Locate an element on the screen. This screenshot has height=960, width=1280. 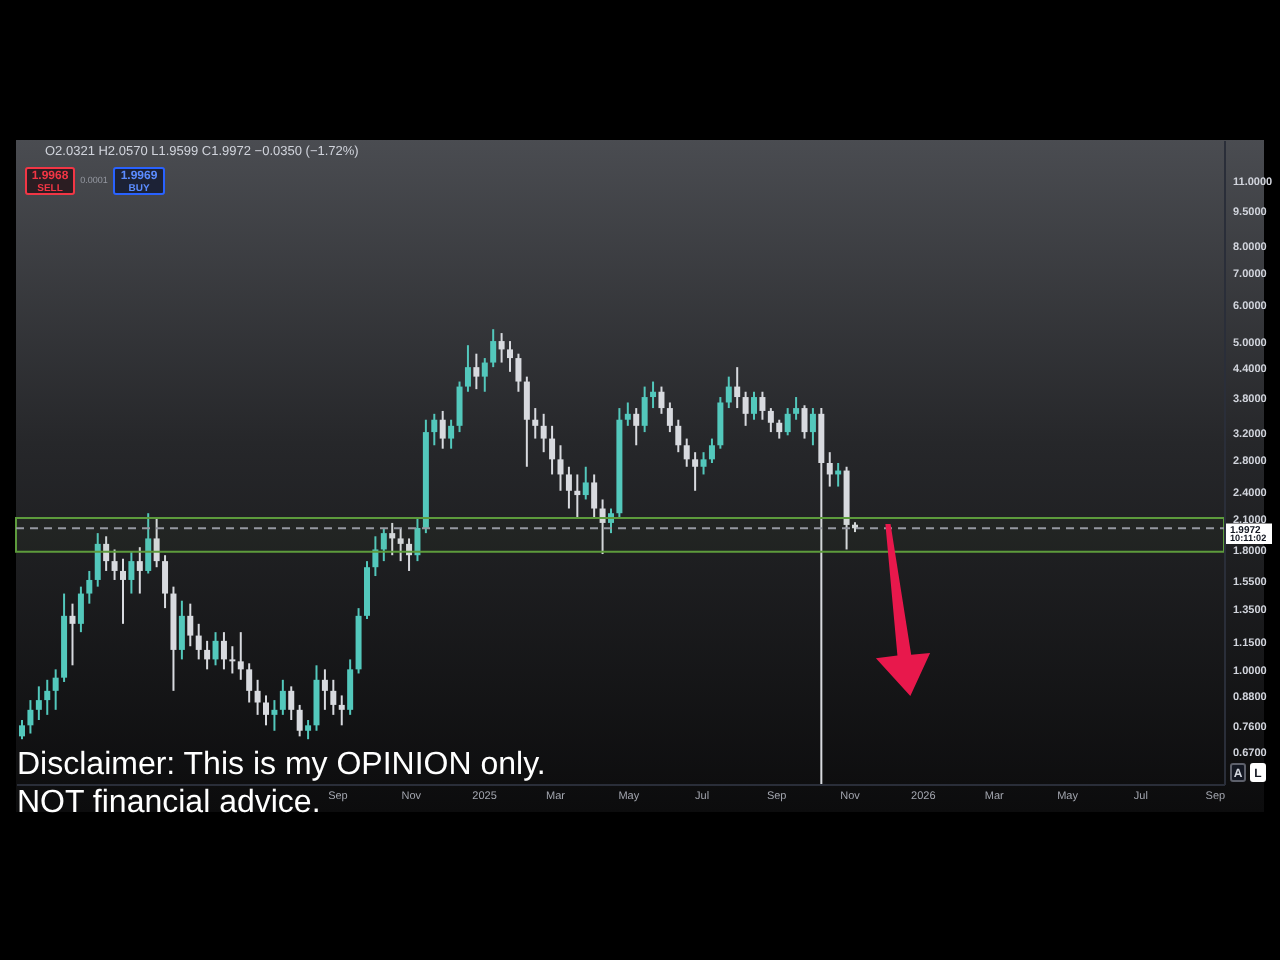
text: NOT financial advice. is located at coordinates (169, 803).